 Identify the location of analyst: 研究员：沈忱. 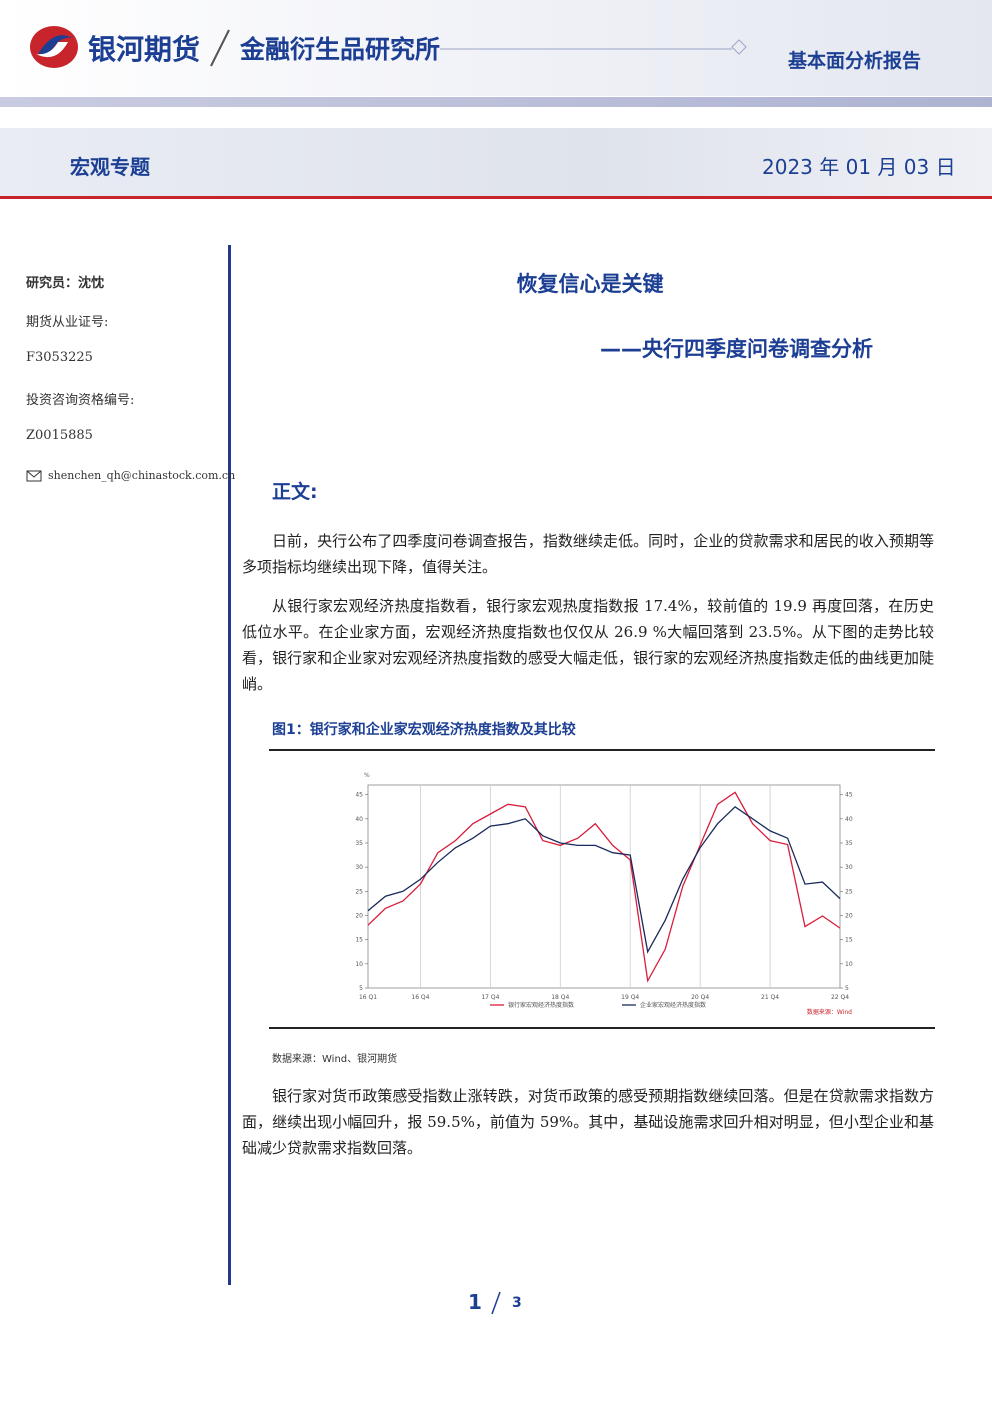
(65, 283).